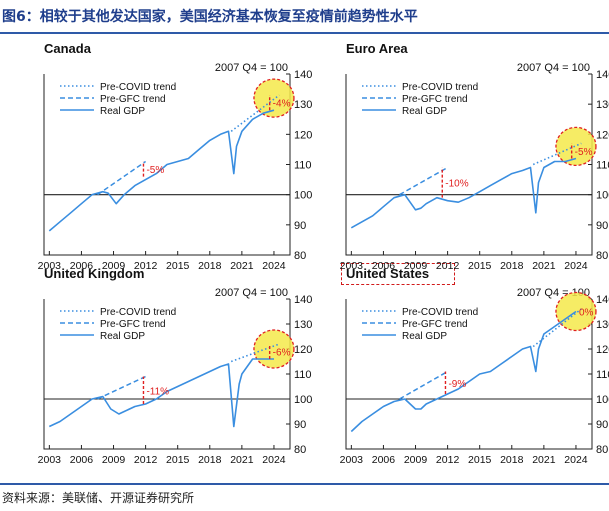 This screenshot has width=609, height=511. Describe the element at coordinates (282, 104) in the screenshot. I see `gap-annotation-label: -4%` at that location.